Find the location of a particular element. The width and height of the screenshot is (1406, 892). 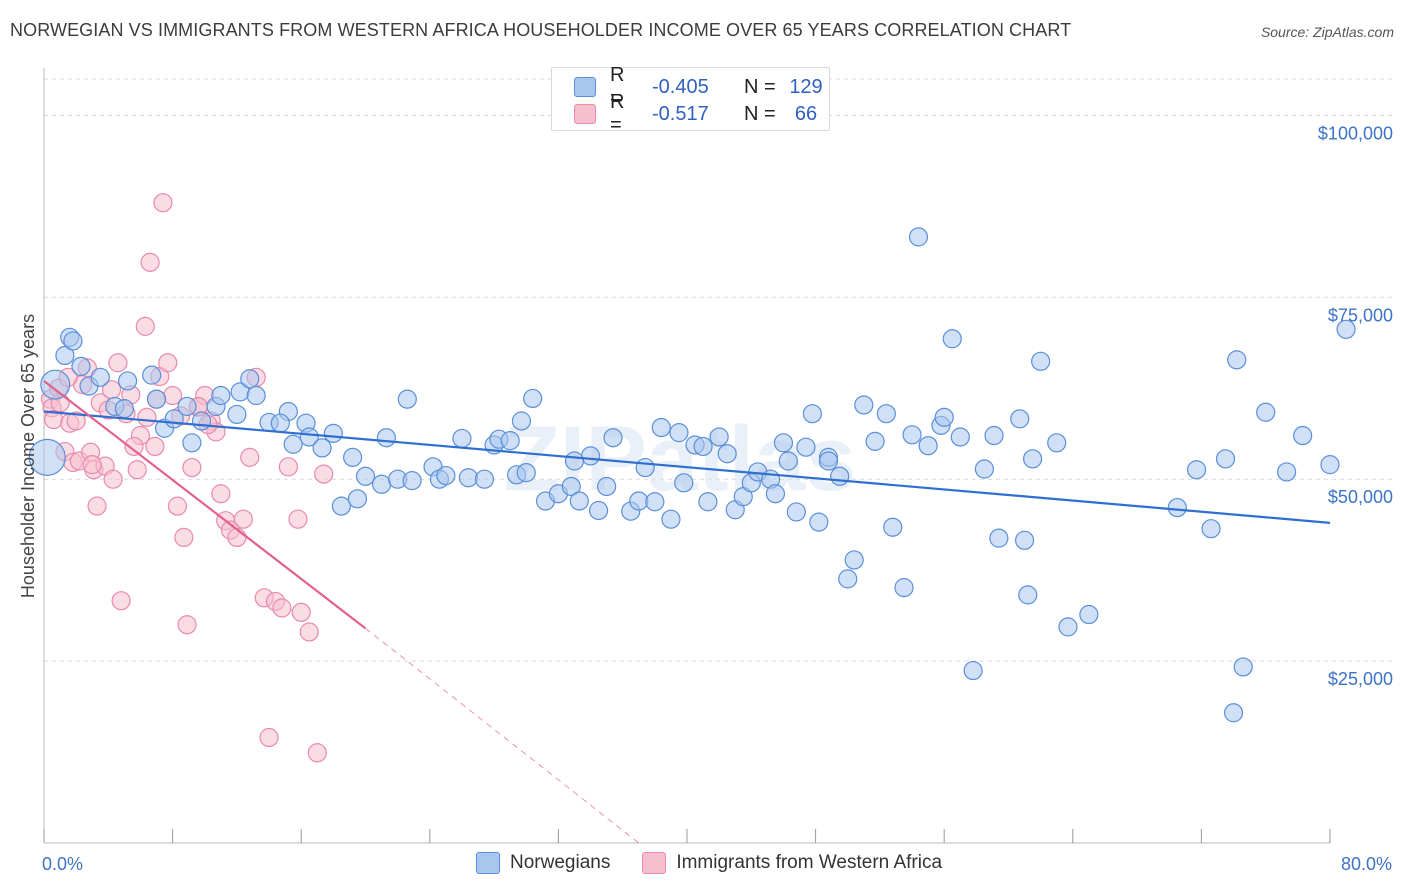

legend-n-value: 129 is located at coordinates (806, 86).